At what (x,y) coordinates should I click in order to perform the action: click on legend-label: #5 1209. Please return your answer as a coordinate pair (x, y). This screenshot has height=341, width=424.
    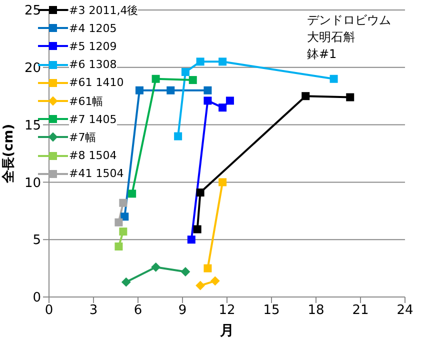
    Looking at the image, I should click on (93, 46).